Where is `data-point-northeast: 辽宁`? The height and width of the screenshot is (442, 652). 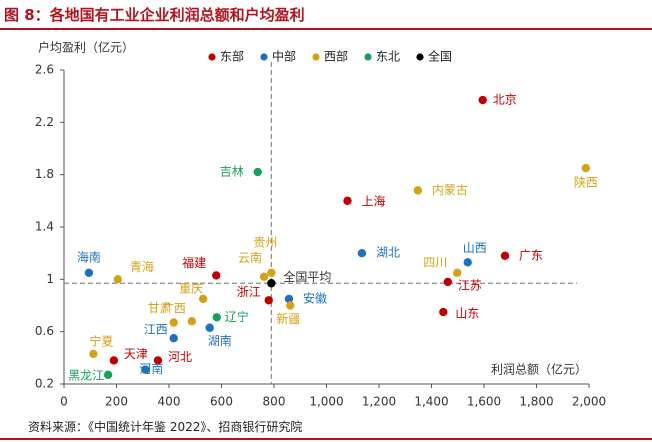
data-point-northeast: 辽宁 is located at coordinates (230, 316).